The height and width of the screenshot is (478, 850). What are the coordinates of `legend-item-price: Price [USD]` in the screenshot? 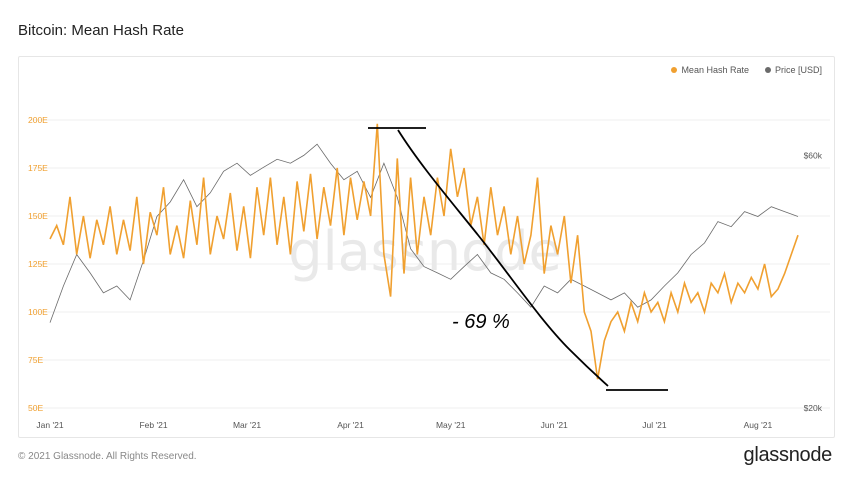 It's located at (793, 70).